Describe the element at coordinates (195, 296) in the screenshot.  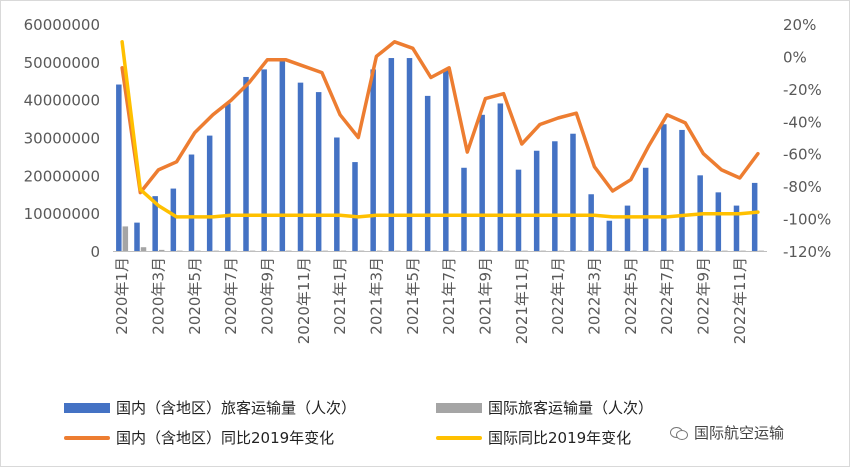
I see `x-tick-label: 2020年5月` at that location.